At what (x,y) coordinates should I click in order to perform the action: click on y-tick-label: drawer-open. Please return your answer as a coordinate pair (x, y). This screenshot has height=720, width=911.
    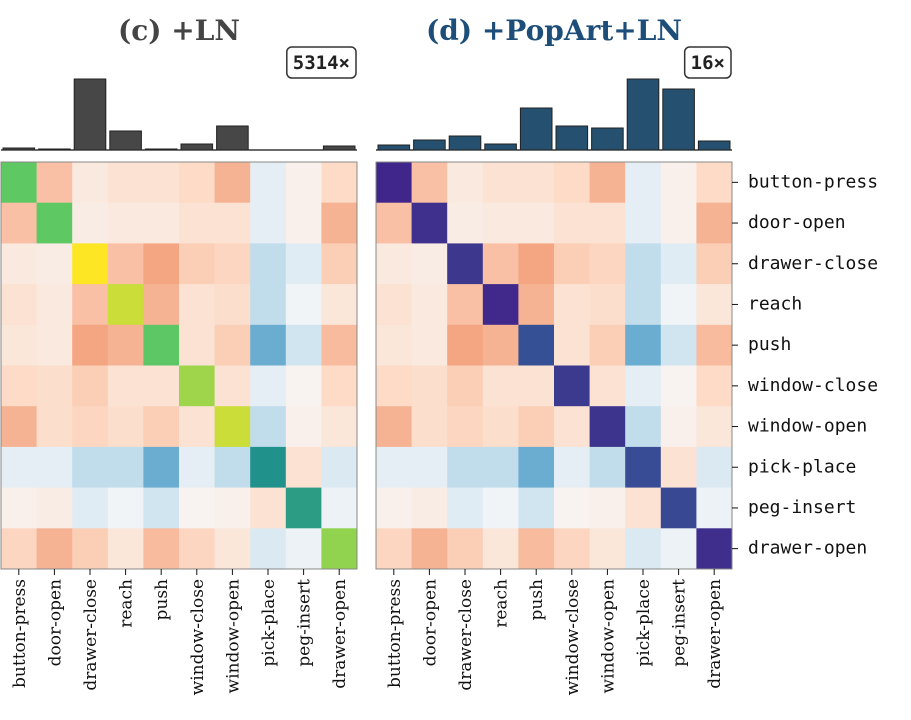
    Looking at the image, I should click on (807, 548).